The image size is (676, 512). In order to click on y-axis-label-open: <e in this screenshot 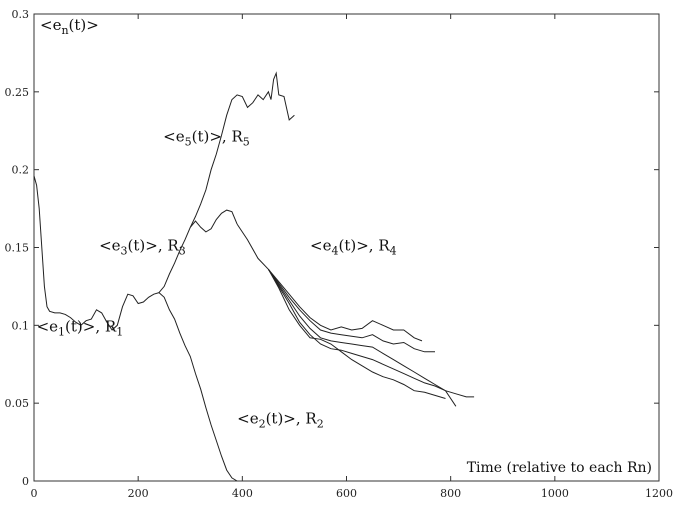, I will do `click(51, 25)`.